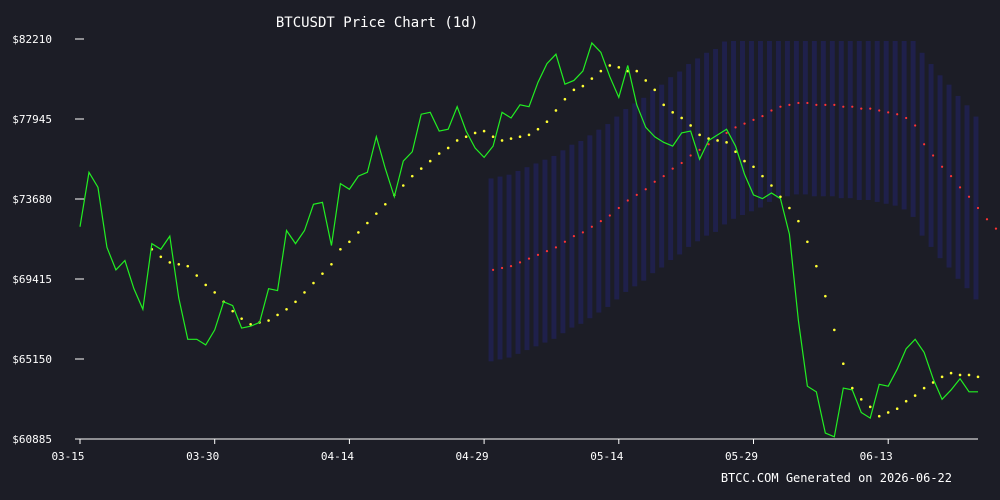 The height and width of the screenshot is (500, 1000). I want to click on y-tick-label: $60885, so click(32, 439).